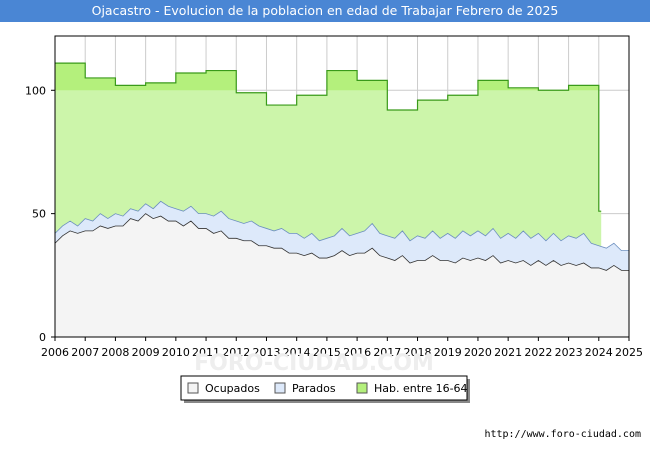 This screenshot has height=450, width=650. I want to click on x-tick-label: 2019, so click(448, 352).